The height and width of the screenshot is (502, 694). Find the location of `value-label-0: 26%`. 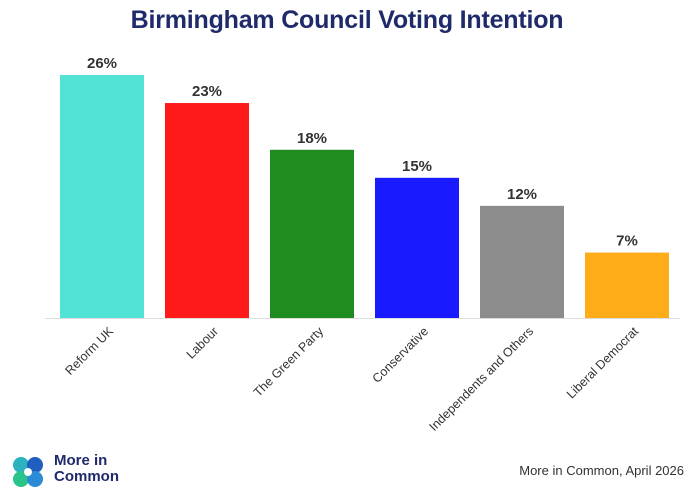

value-label-0: 26% is located at coordinates (102, 63).